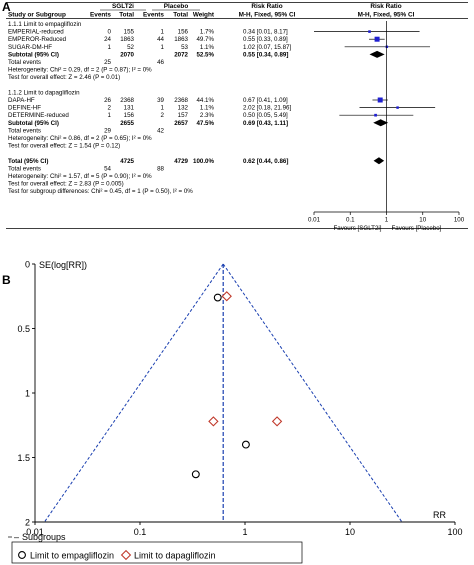 Image resolution: width=474 pixels, height=565 pixels. What do you see at coordinates (129, 32) in the screenshot?
I see `treatment-total: 155` at bounding box center [129, 32].